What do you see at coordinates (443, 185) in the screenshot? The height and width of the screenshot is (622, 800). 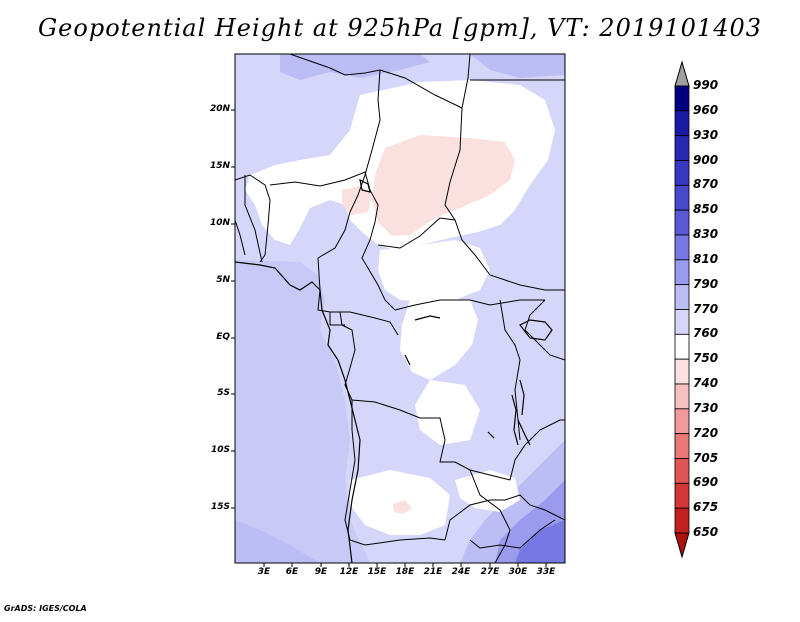 I see `chad-low-pink` at bounding box center [443, 185].